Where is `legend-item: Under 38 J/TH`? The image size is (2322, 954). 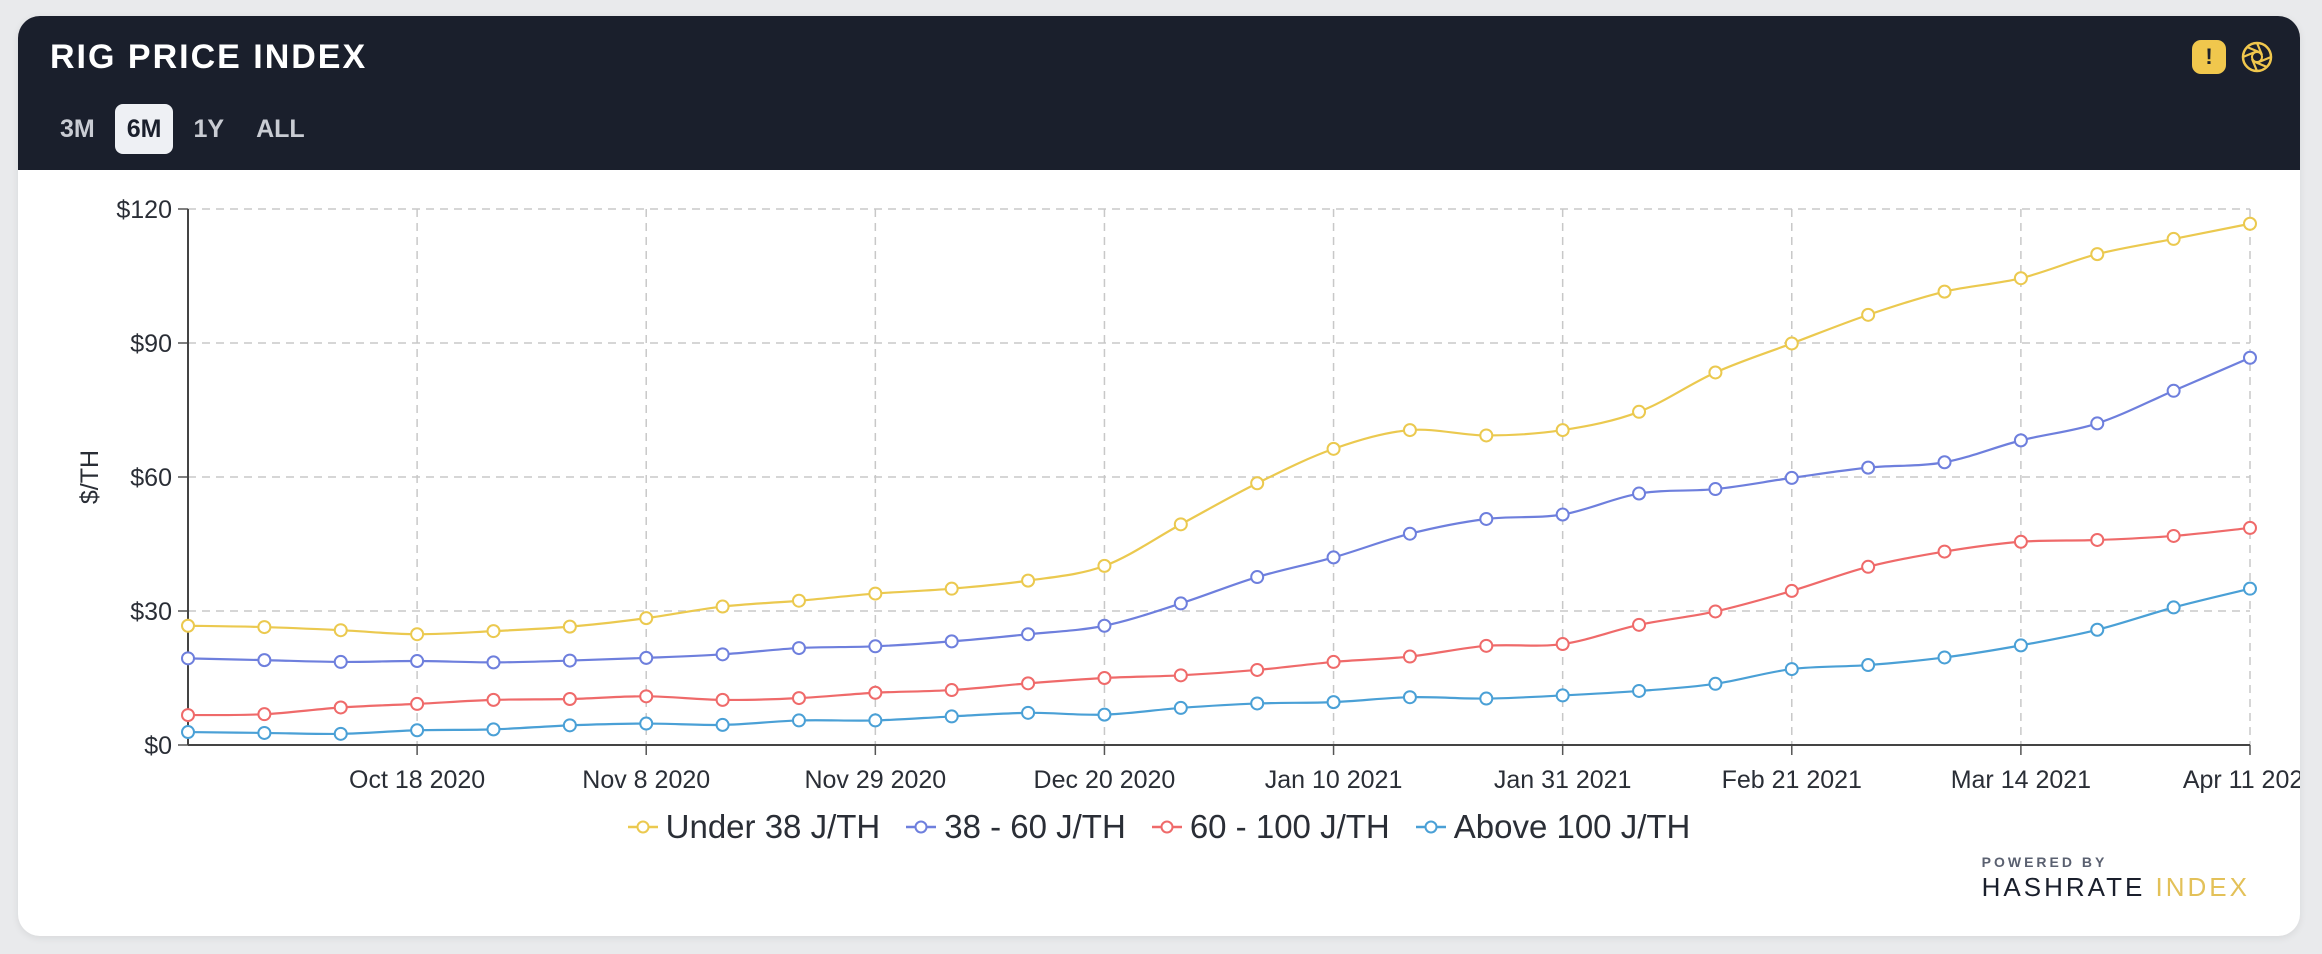 legend-item: Under 38 J/TH is located at coordinates (753, 827).